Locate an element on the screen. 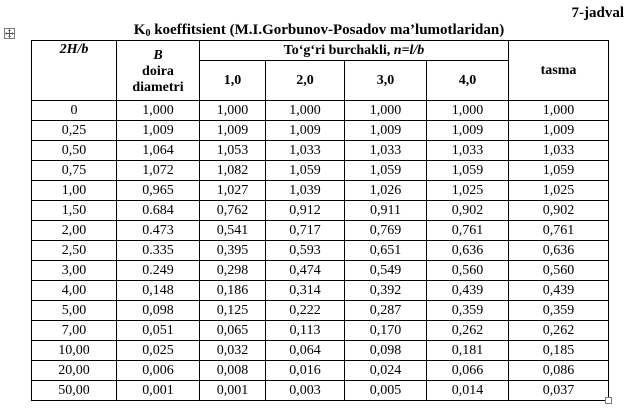 The height and width of the screenshot is (414, 636). header-circle-doira: doira is located at coordinates (158, 71).